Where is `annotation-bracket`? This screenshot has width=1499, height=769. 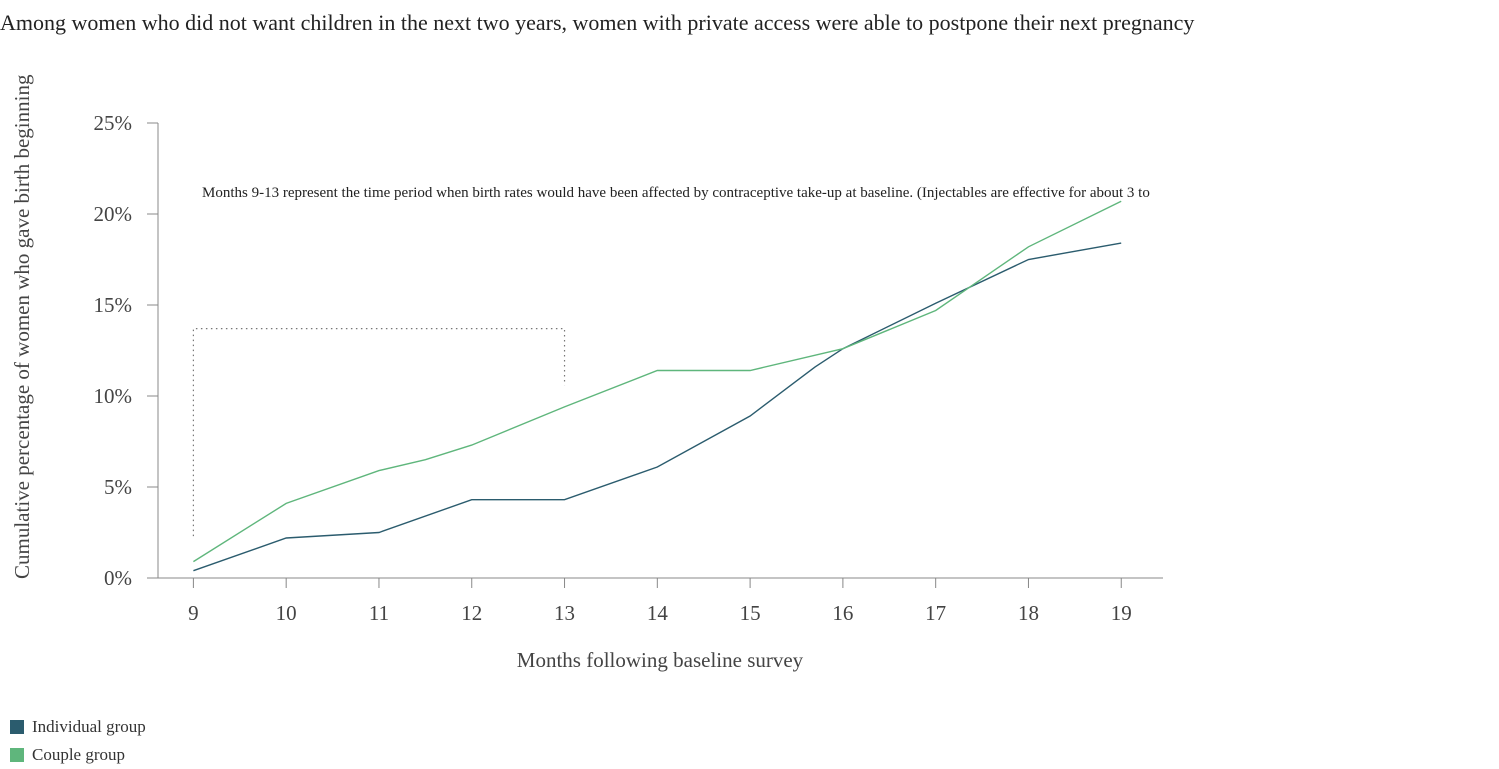 annotation-bracket is located at coordinates (379, 432).